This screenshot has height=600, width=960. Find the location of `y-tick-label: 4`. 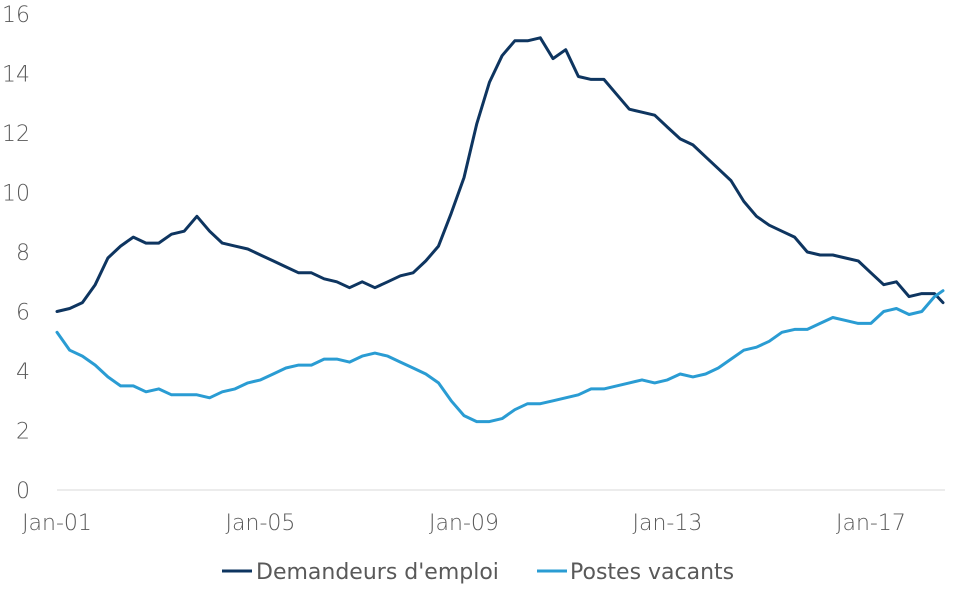

y-tick-label: 4 is located at coordinates (23, 372).